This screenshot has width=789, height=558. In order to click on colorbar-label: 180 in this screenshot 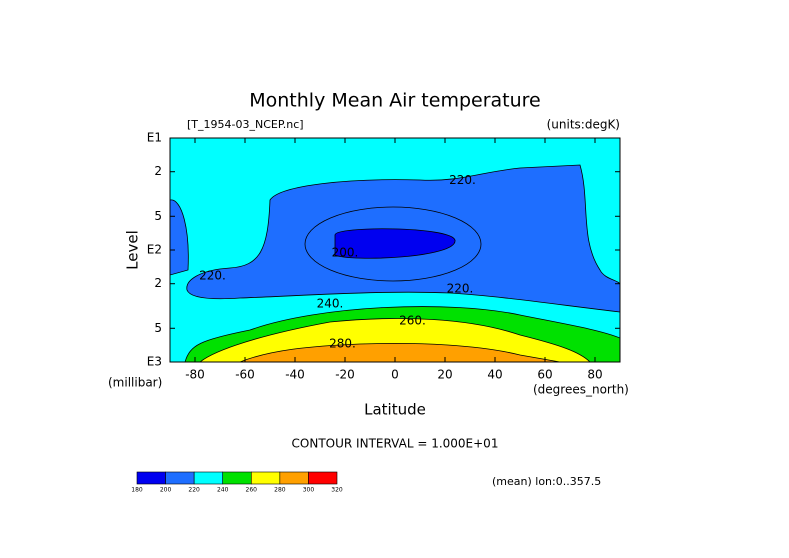, I will do `click(137, 490)`.